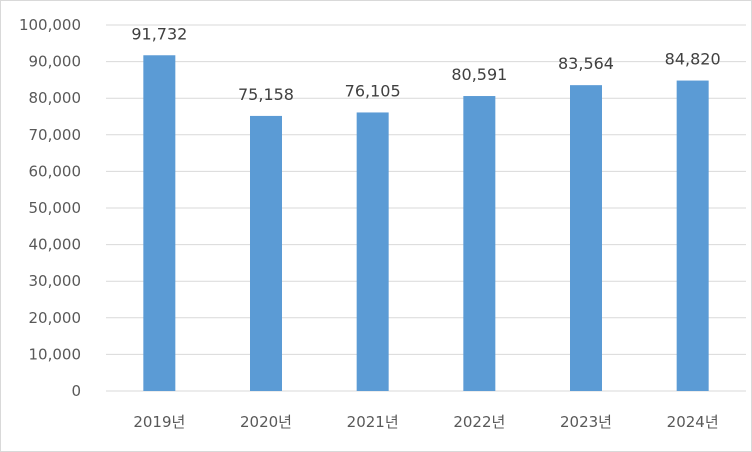  Describe the element at coordinates (693, 59) in the screenshot. I see `data-label: 84,820` at that location.